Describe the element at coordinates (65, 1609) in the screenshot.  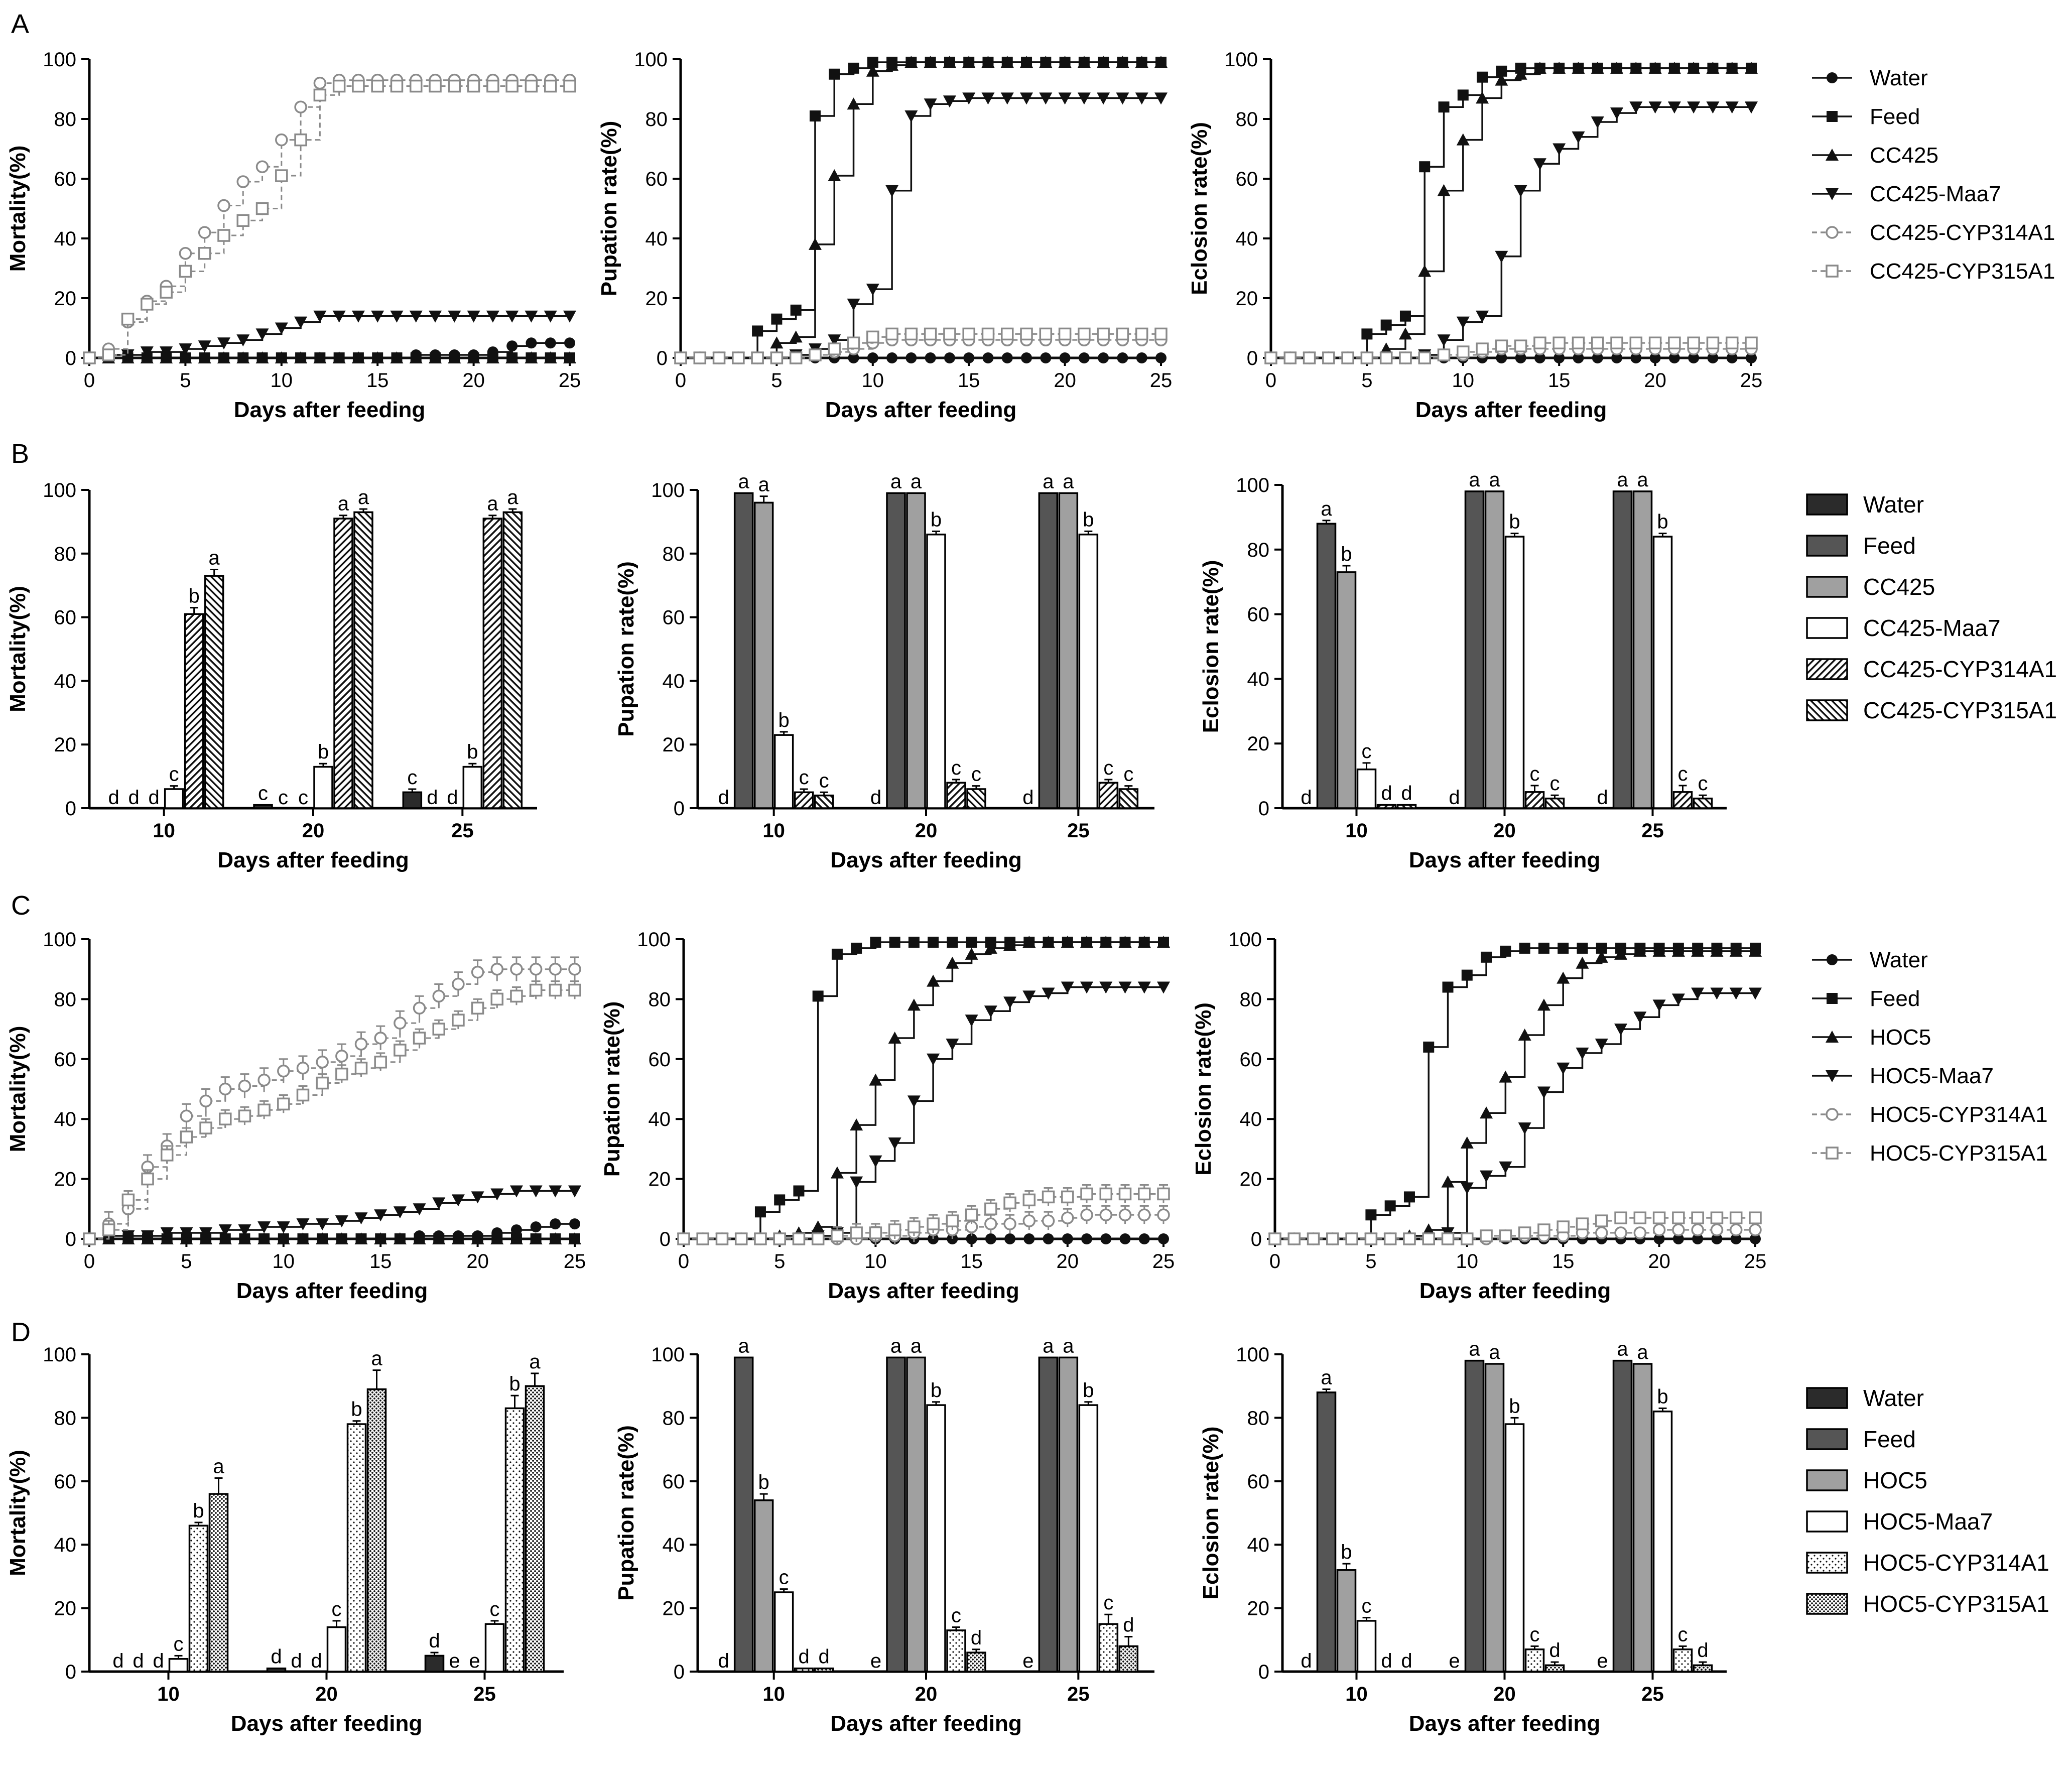
I see `y-tick-label: 20` at that location.